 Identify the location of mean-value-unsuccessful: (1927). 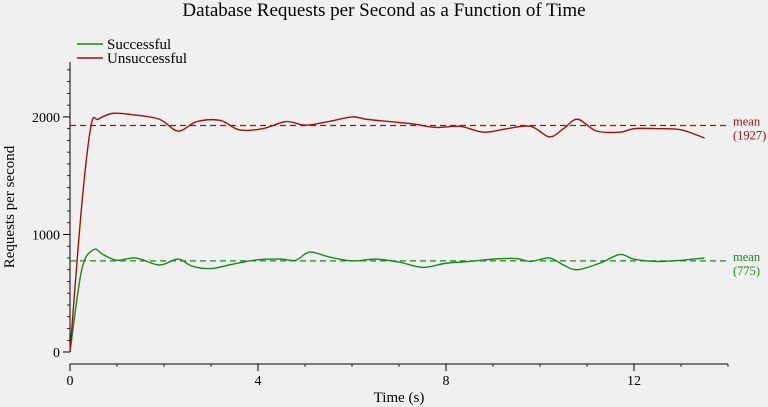
(749, 135).